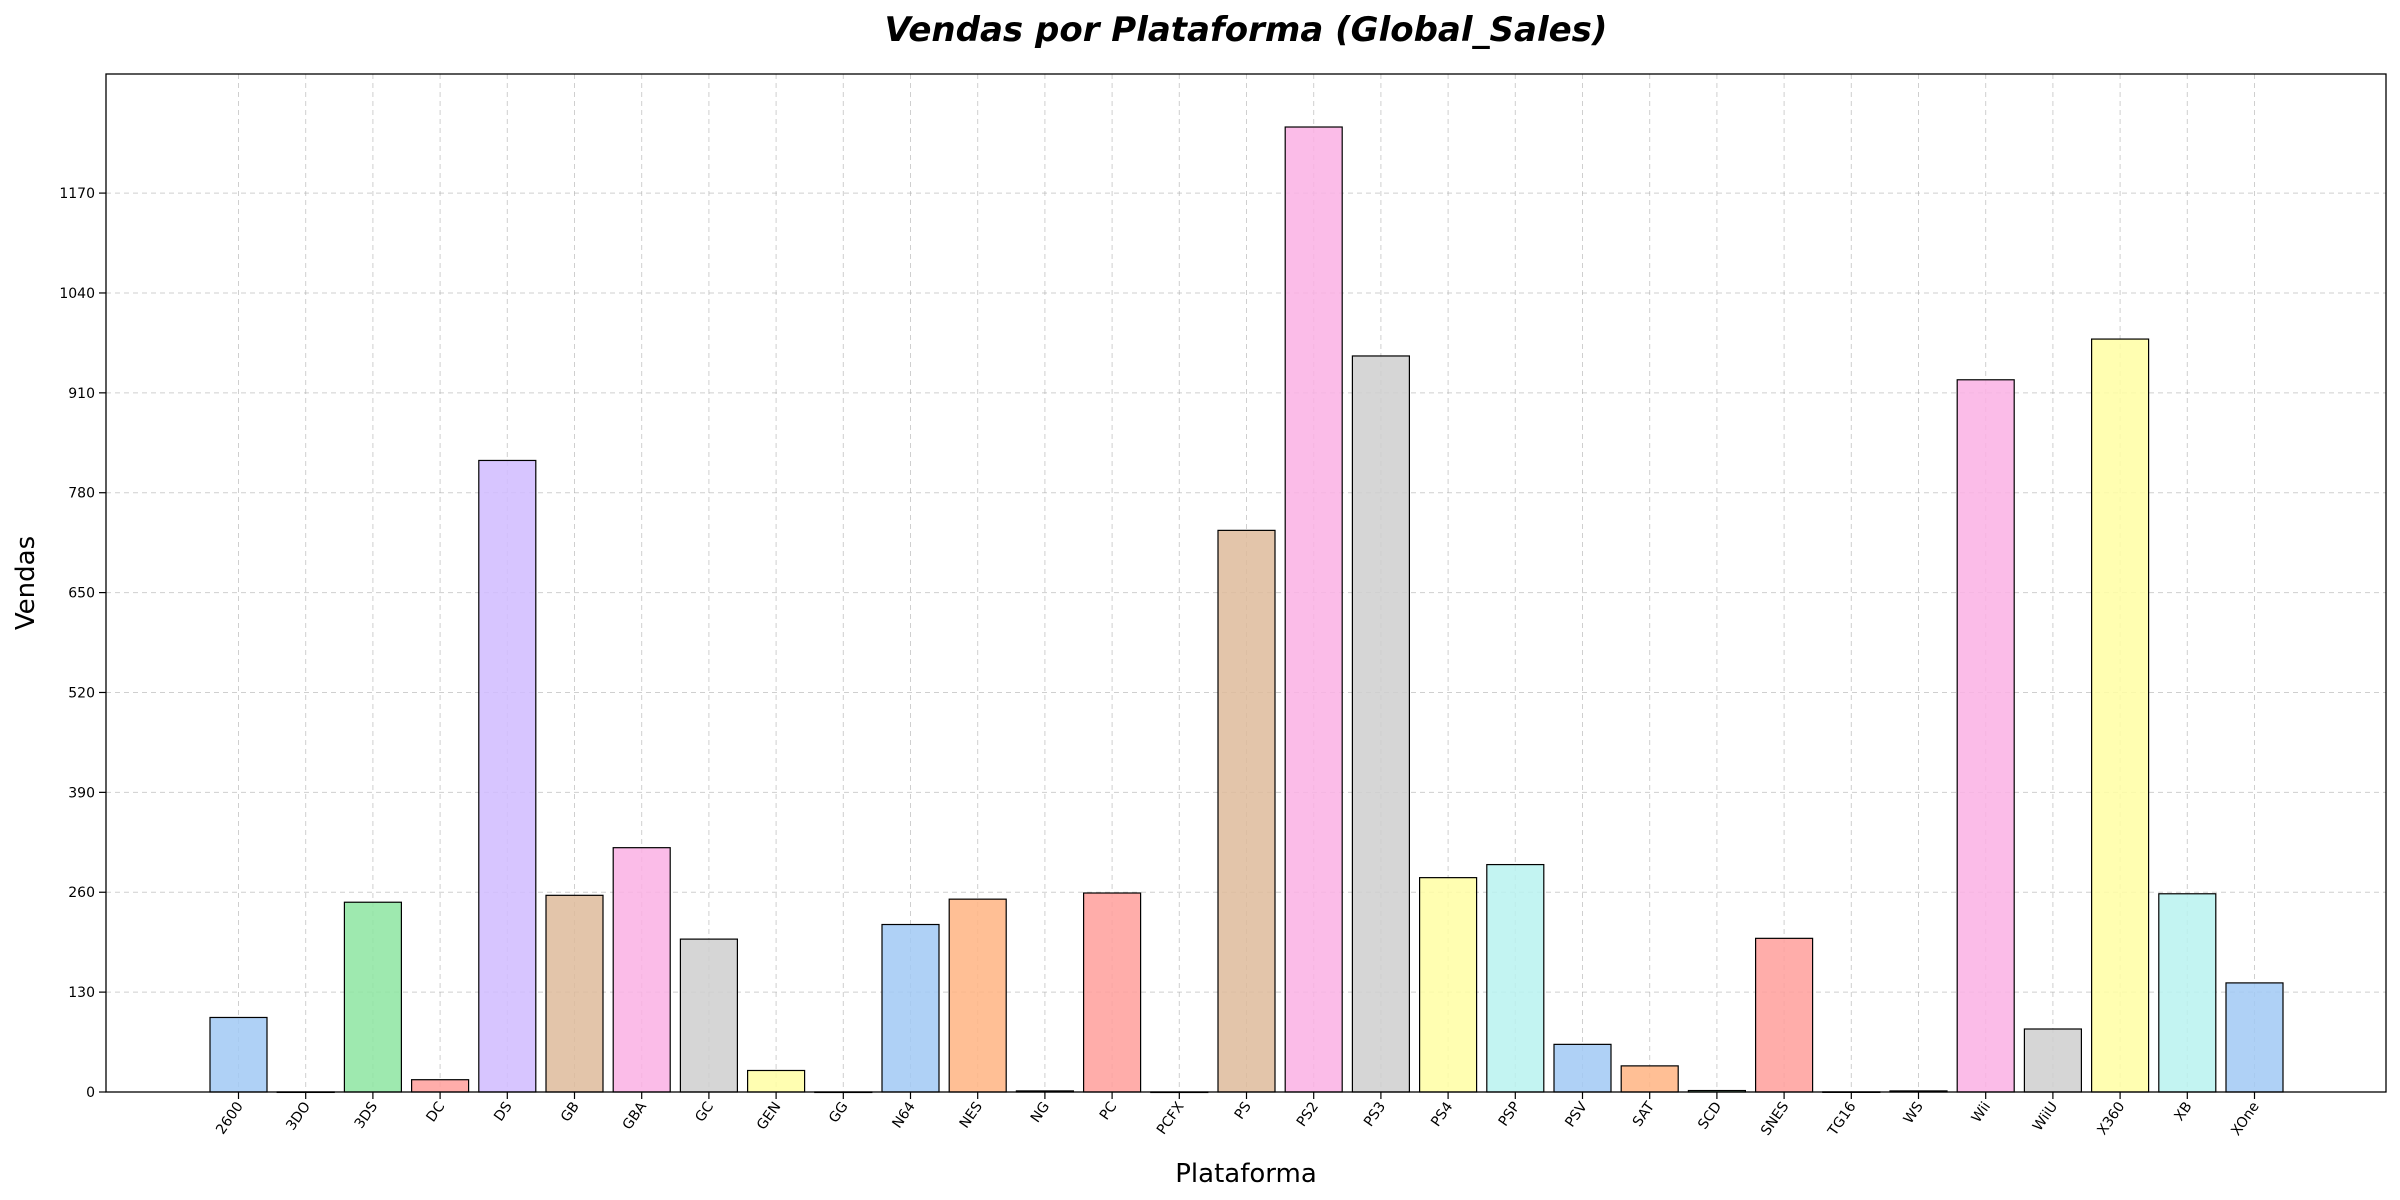  Describe the element at coordinates (77, 194) in the screenshot. I see `y-tick-label: 1170` at that location.